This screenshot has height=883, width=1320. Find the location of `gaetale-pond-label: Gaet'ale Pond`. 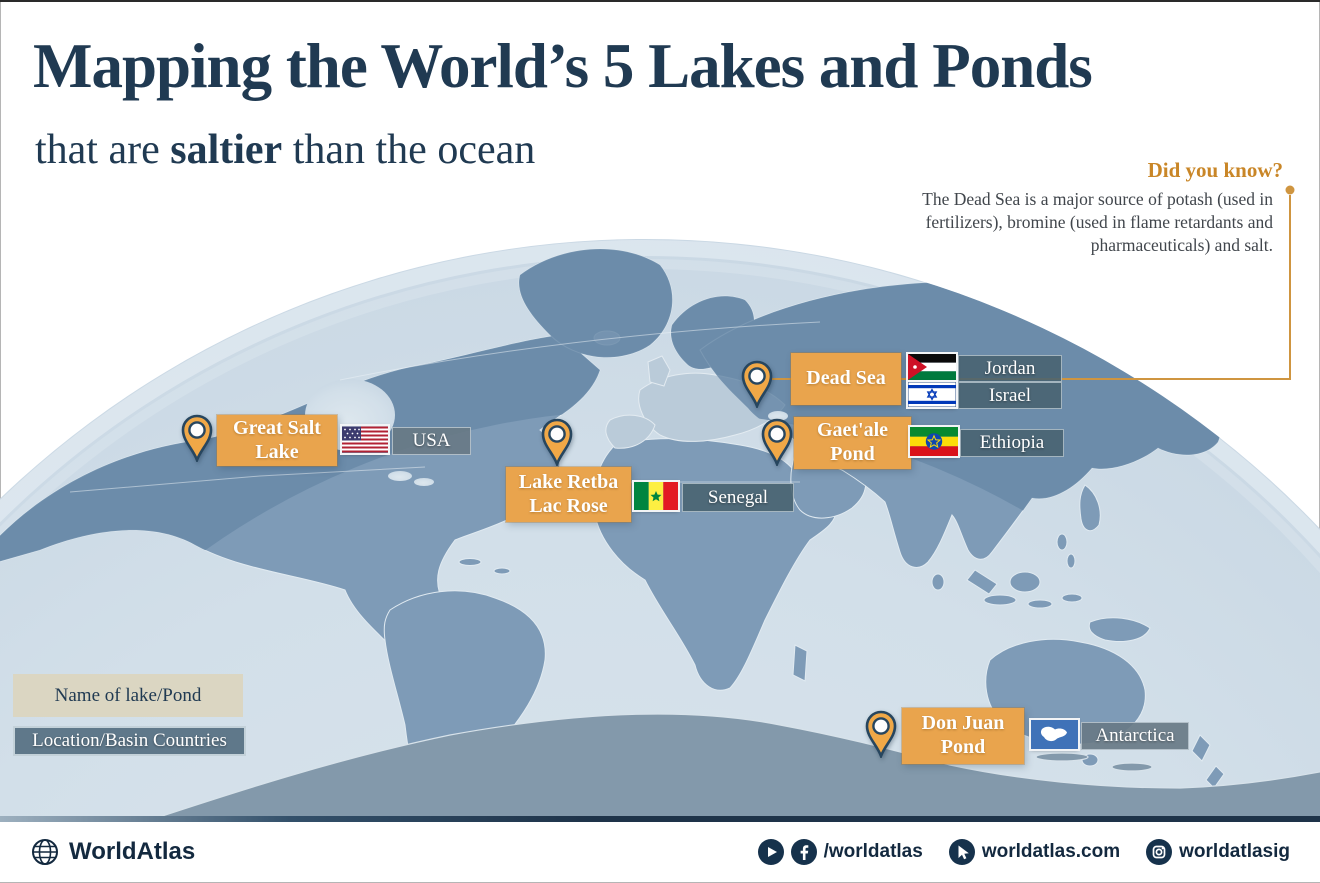

gaetale-pond-label: Gaet'ale Pond is located at coordinates (852, 443).